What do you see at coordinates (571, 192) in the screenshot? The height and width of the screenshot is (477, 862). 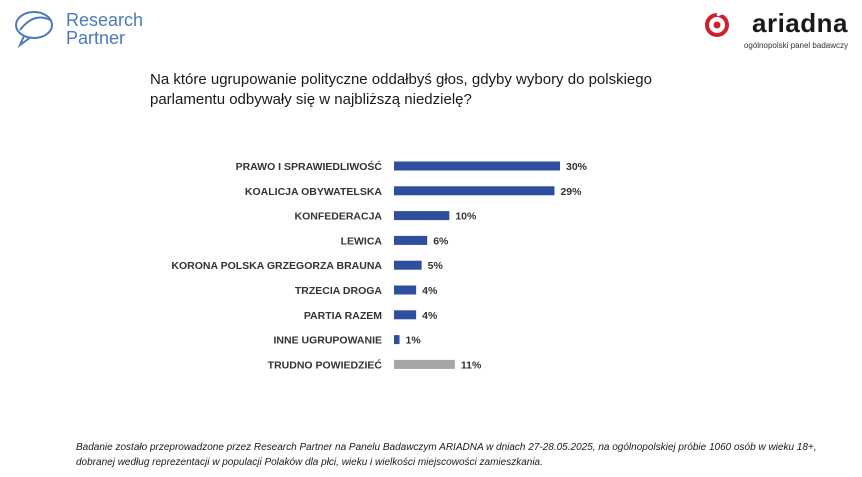 I see `value-label: 29%` at bounding box center [571, 192].